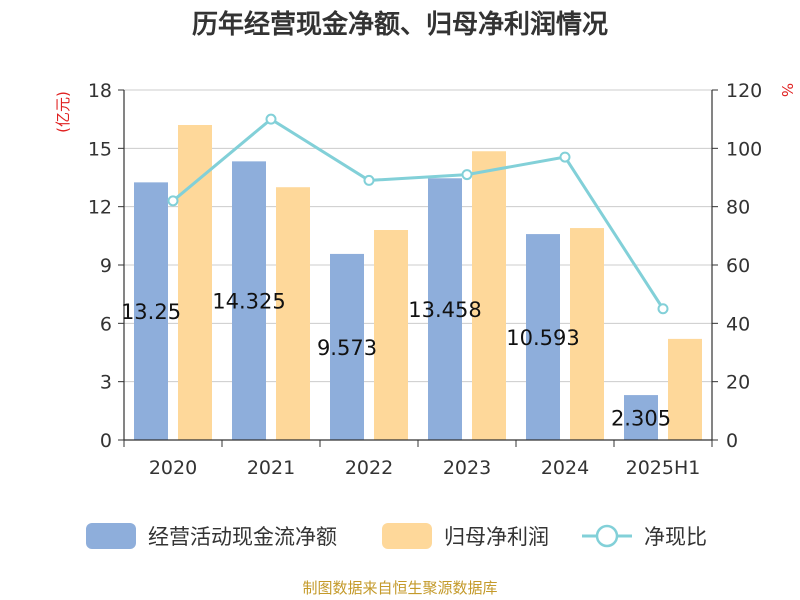 This screenshot has height=600, width=800. Describe the element at coordinates (271, 468) in the screenshot. I see `x-tick-label: 2021` at that location.